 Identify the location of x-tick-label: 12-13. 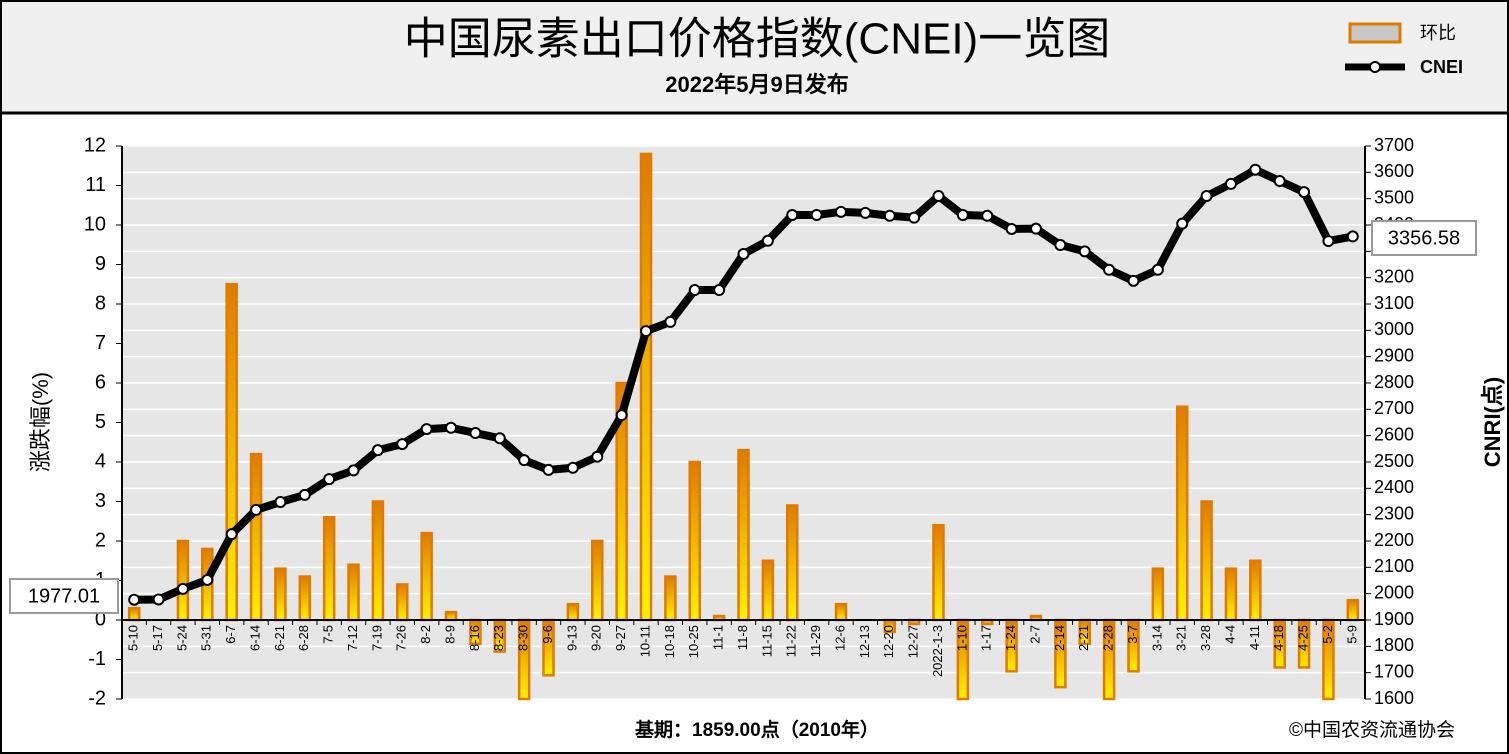
(864, 641).